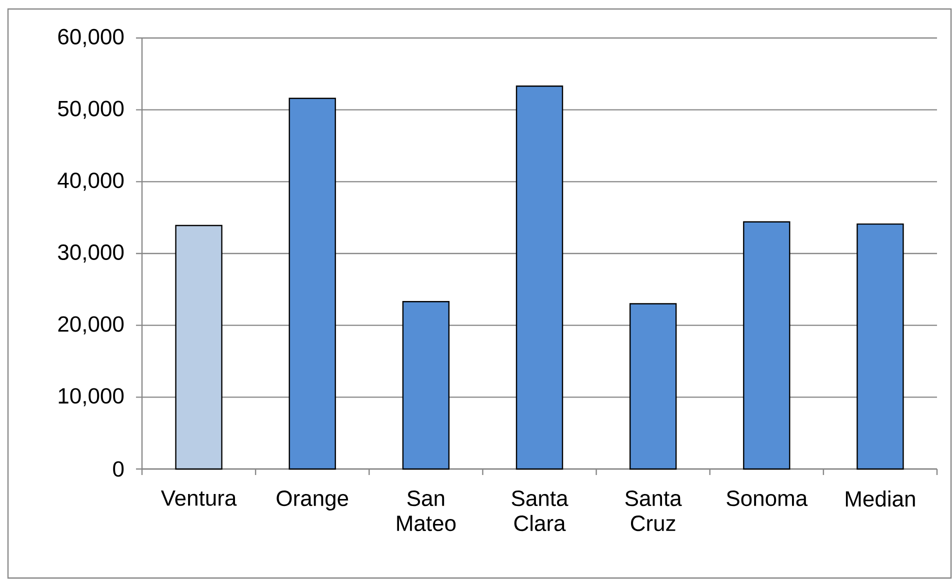 The image size is (952, 579). I want to click on x-tick-label: San Mateo, so click(426, 511).